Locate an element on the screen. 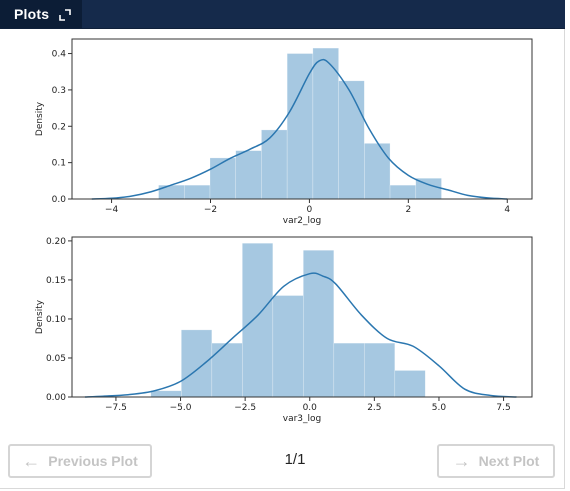  next-plot-button: → Next Plot is located at coordinates (496, 461).